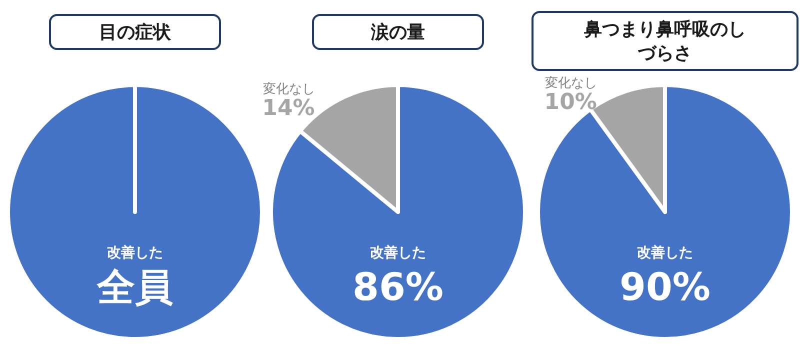 The width and height of the screenshot is (800, 360). Describe the element at coordinates (135, 32) in the screenshot. I see `chart-title: 目の症状` at that location.